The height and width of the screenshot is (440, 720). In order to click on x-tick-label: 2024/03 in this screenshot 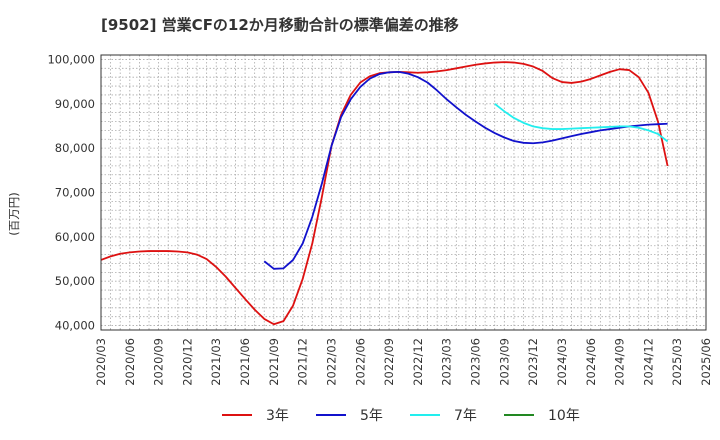, I will do `click(562, 362)`.